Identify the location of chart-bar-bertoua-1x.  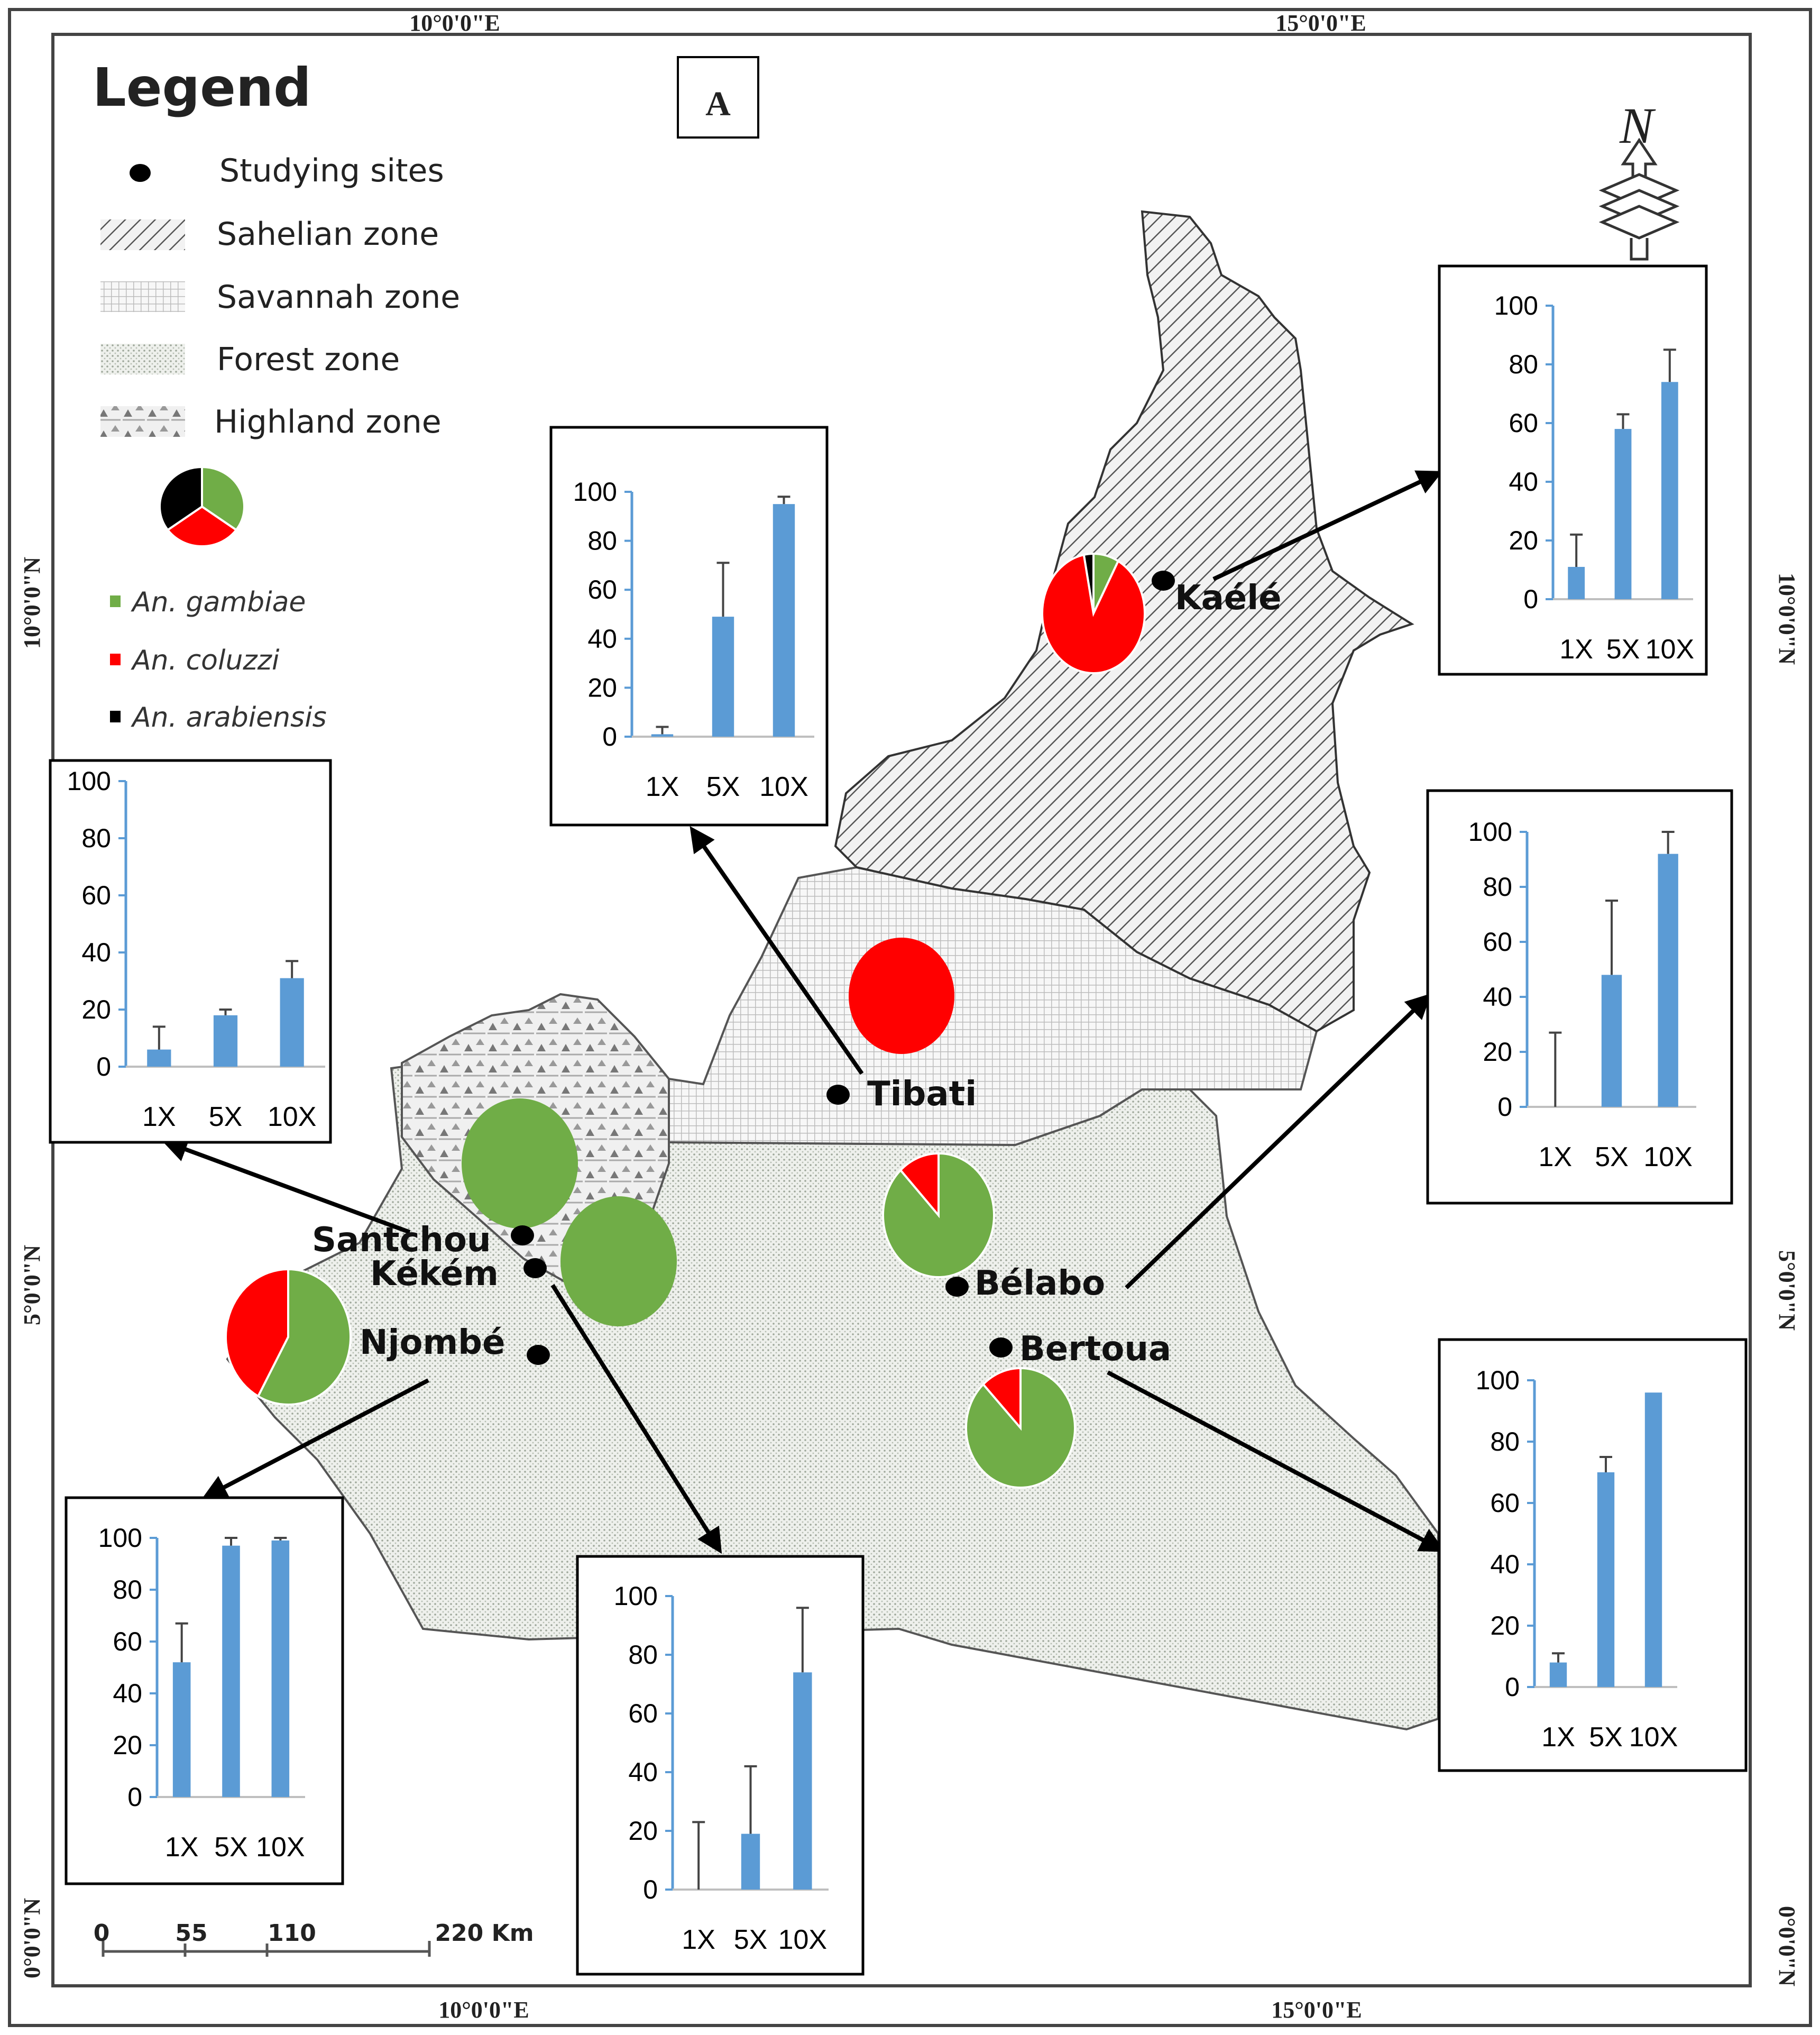
(1558, 1674).